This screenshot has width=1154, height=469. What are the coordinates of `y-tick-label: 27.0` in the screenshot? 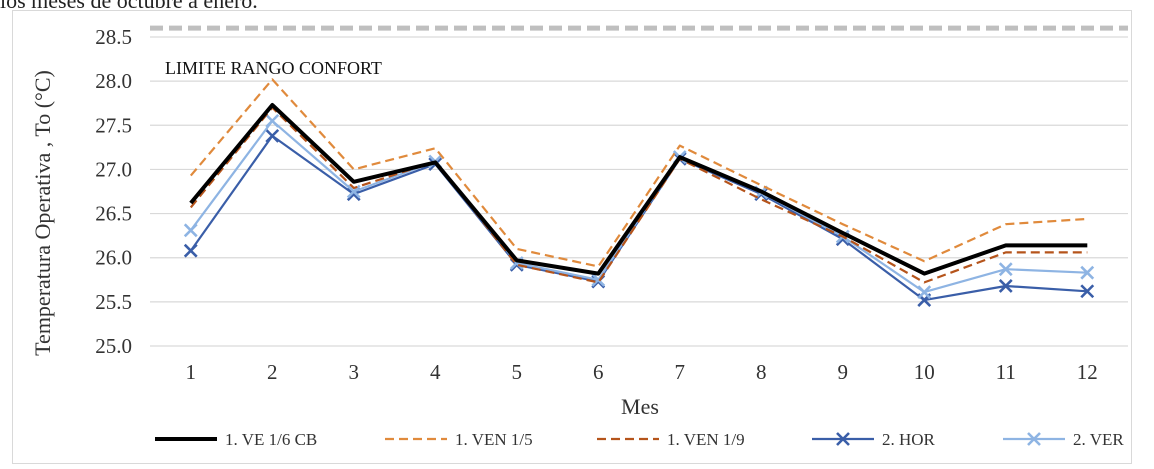 It's located at (113, 169).